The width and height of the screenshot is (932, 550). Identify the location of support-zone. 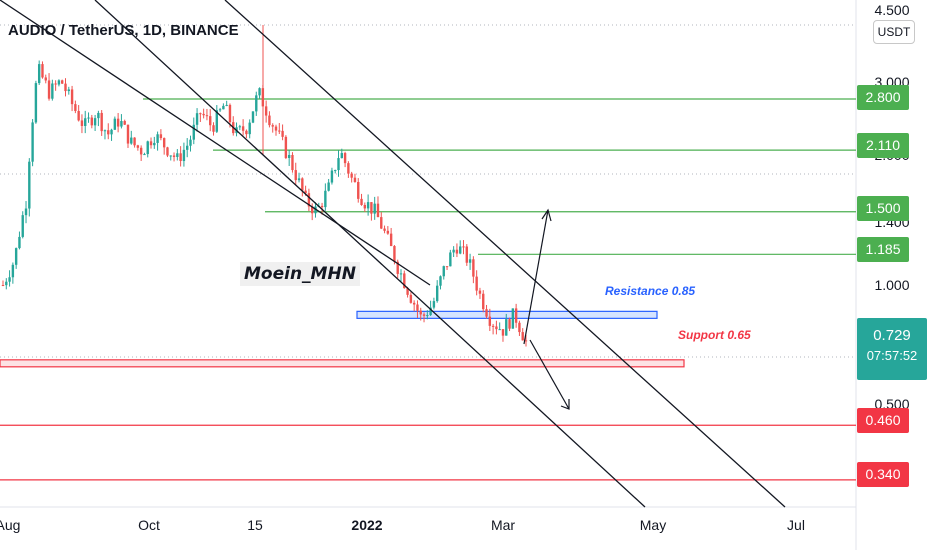
(342, 363).